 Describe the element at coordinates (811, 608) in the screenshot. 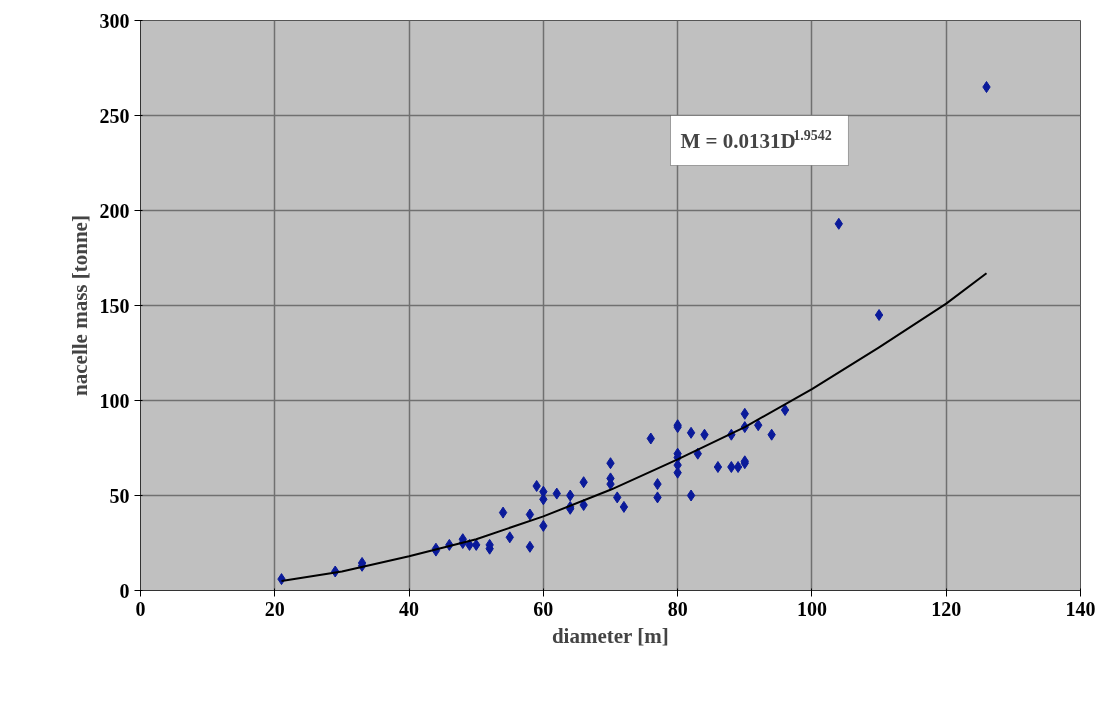

I see `x-tick-label: 100` at that location.